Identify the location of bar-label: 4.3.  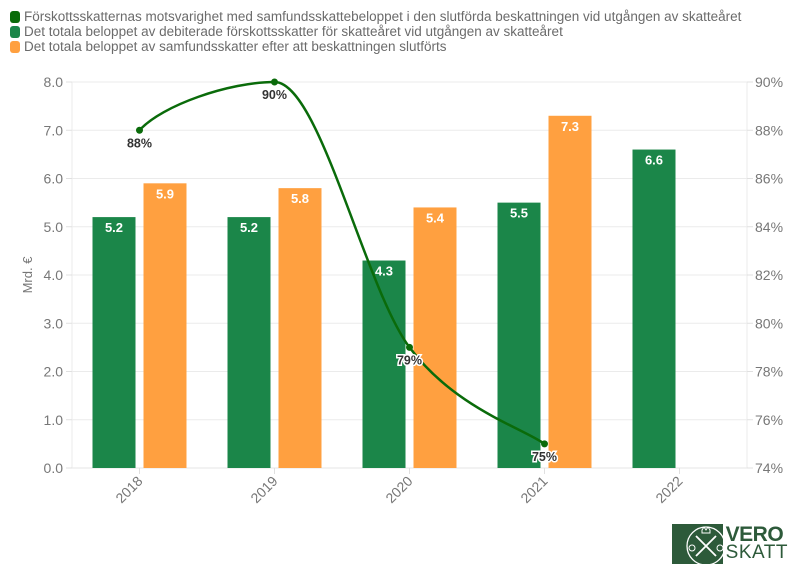
(384, 271).